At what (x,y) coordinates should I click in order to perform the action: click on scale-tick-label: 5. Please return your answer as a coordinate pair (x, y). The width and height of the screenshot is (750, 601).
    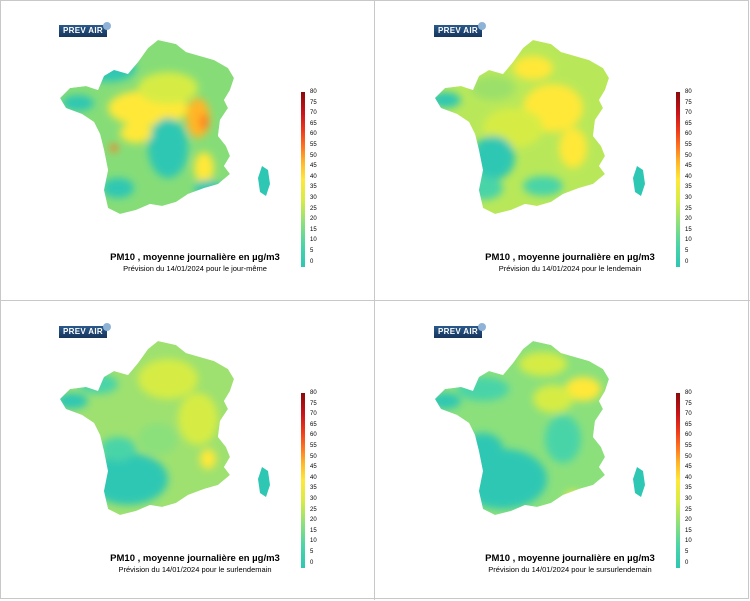
    Looking at the image, I should click on (312, 251).